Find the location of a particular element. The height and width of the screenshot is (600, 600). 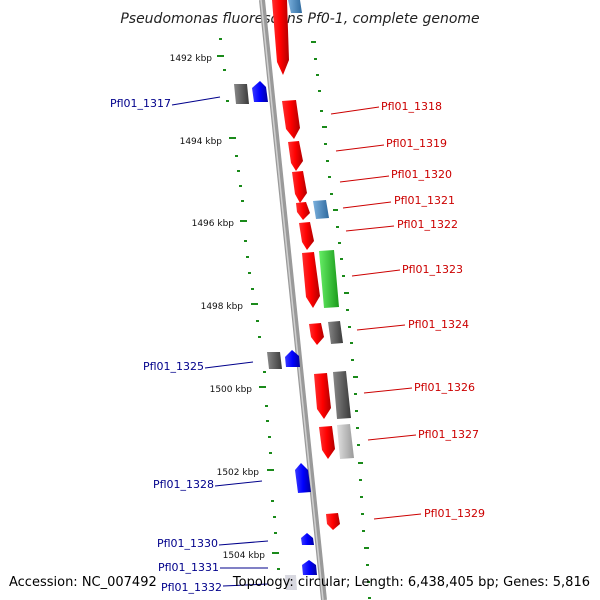

genome-backbone is located at coordinates (293, 300).